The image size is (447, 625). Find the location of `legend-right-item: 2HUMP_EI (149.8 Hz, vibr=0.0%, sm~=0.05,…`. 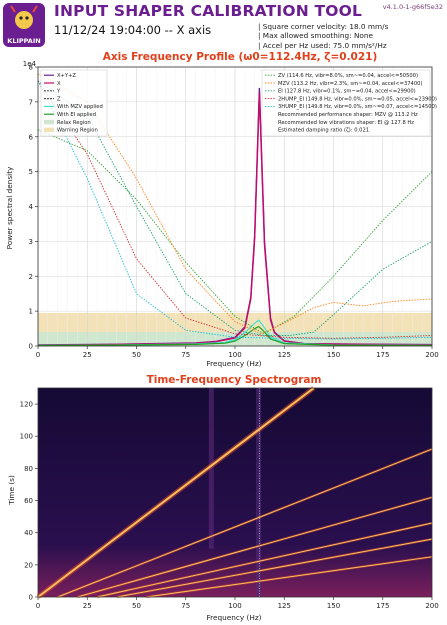

legend-right-item: 2HUMP_EI (149.8 Hz, vibr=0.0%, sm~=0.05,… is located at coordinates (357, 99).